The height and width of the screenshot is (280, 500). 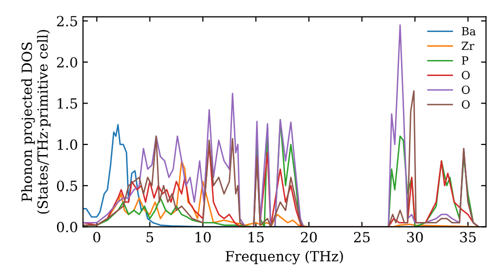 I want to click on x-tick-label: 5, so click(x=150, y=237).